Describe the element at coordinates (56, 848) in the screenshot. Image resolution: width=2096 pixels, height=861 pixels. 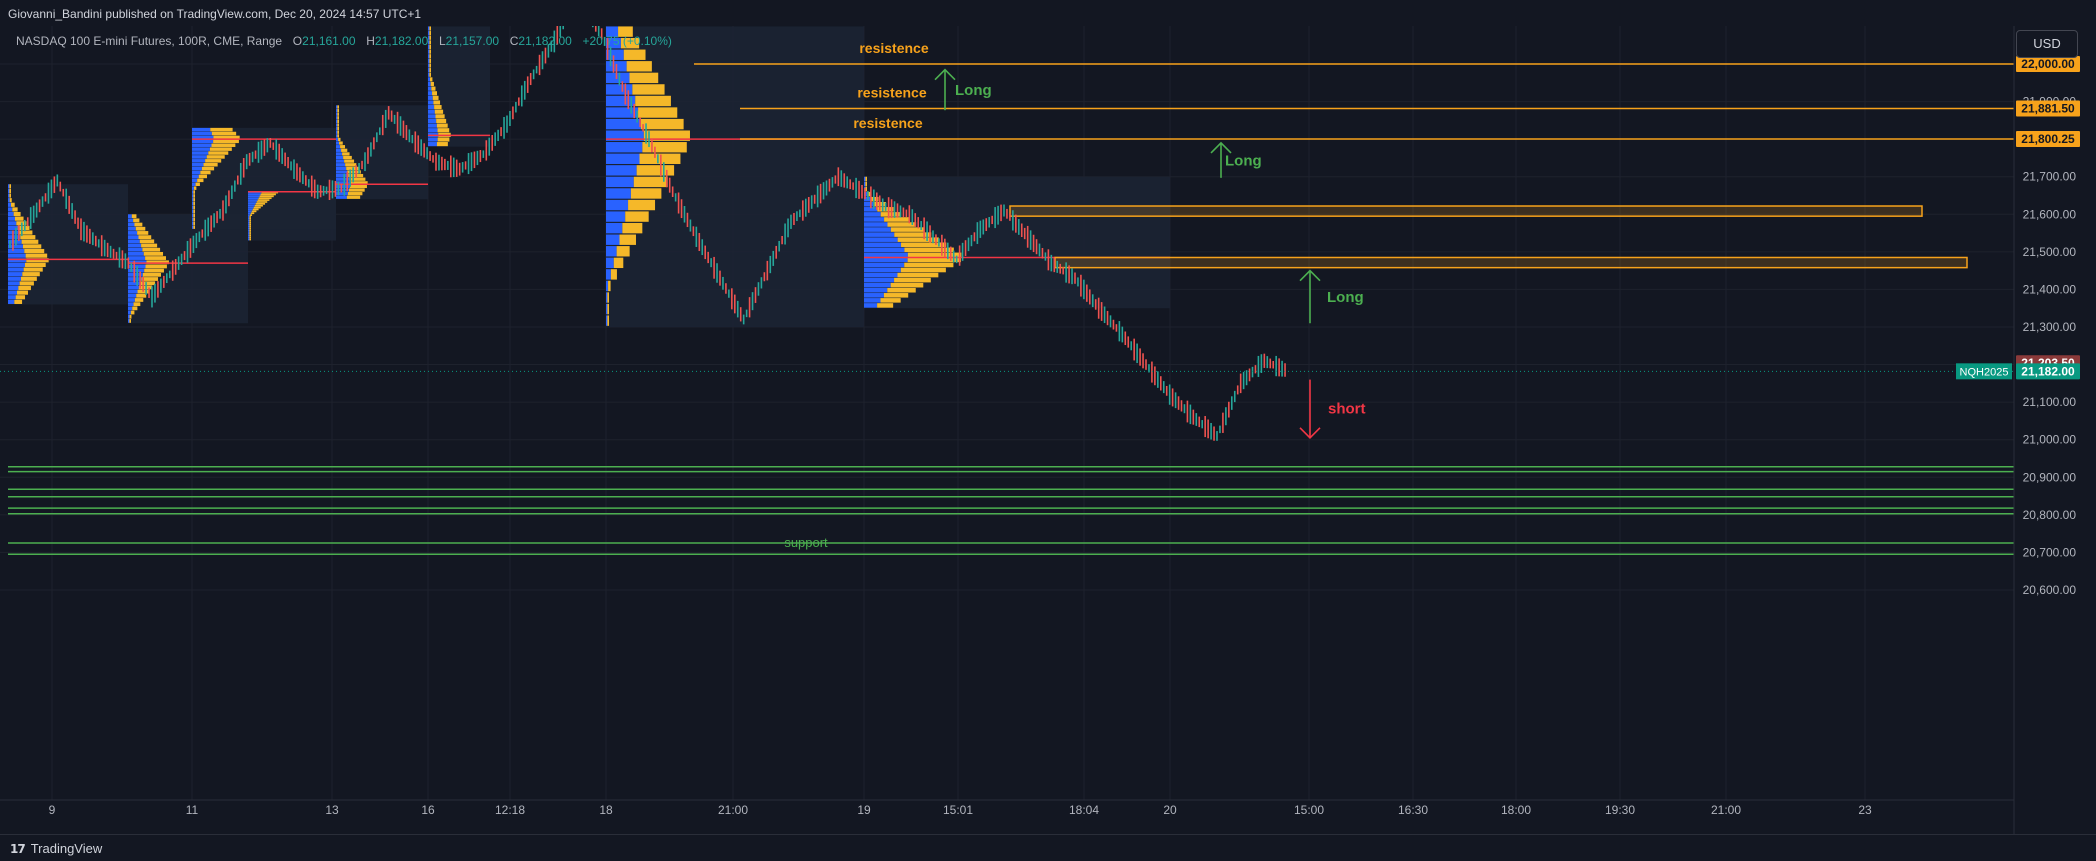
I see `tradingview-logo: 17 TradingView` at that location.